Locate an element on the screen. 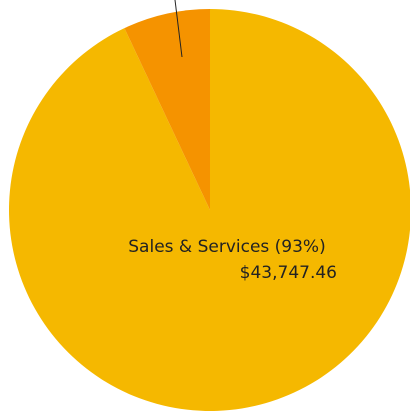 The width and height of the screenshot is (410, 414). leader-line is located at coordinates (178, 29).